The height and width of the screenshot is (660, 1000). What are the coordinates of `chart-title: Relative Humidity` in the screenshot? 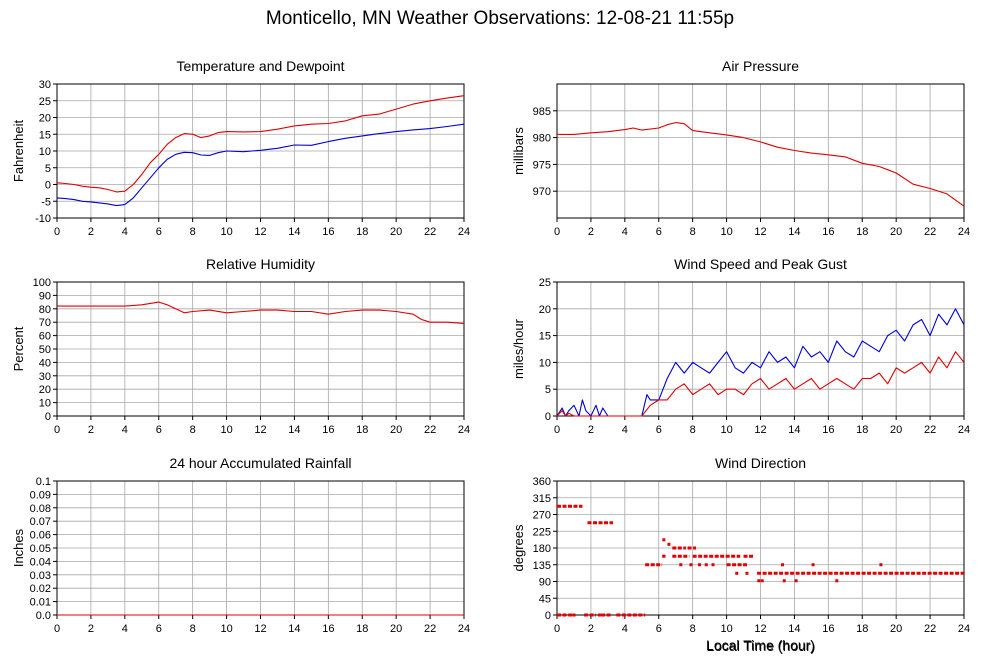 It's located at (260, 264).